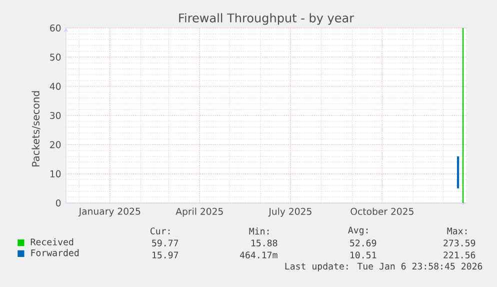 This screenshot has width=497, height=287. What do you see at coordinates (109, 212) in the screenshot?
I see `x-tick-label: January 2025` at bounding box center [109, 212].